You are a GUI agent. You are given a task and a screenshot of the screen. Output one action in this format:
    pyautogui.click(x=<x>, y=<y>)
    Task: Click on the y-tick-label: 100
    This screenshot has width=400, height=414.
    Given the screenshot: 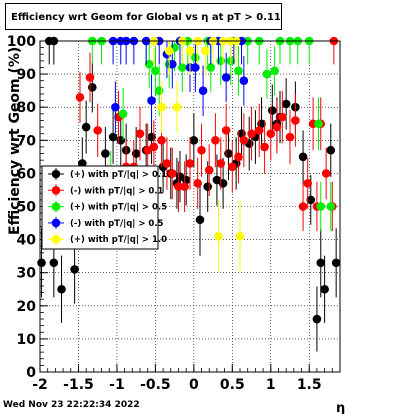 What is the action you would take?
    pyautogui.click(x=21, y=42)
    